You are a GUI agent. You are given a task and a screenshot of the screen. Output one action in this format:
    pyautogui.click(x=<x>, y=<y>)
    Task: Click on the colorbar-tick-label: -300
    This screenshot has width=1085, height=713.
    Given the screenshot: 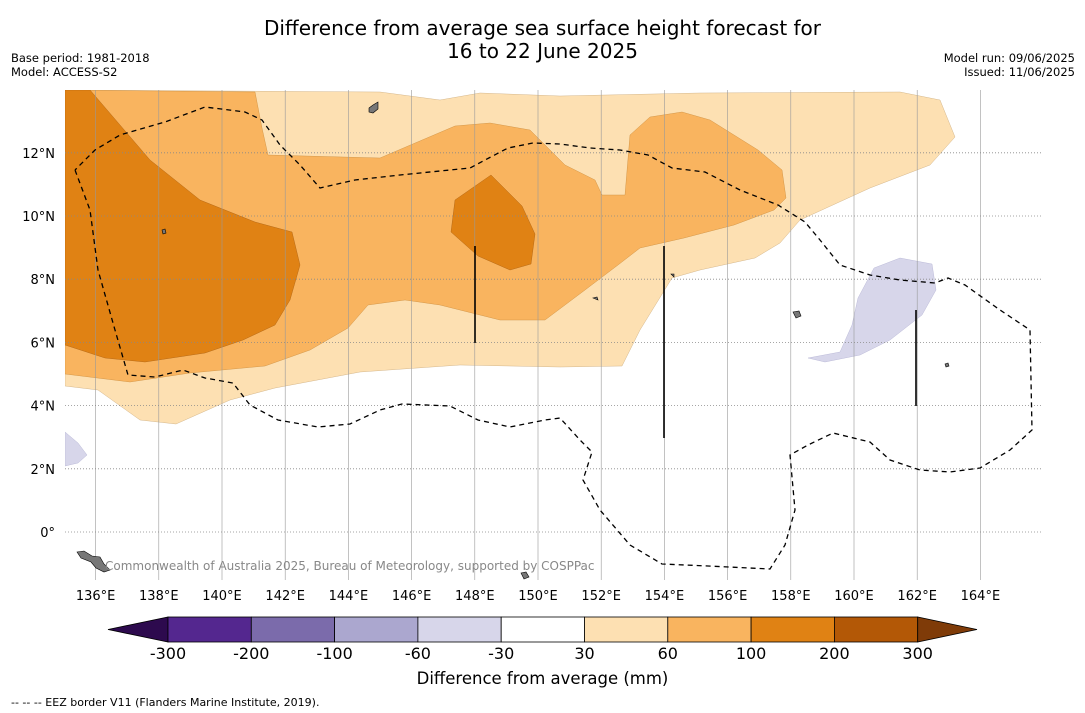 What is the action you would take?
    pyautogui.click(x=168, y=653)
    